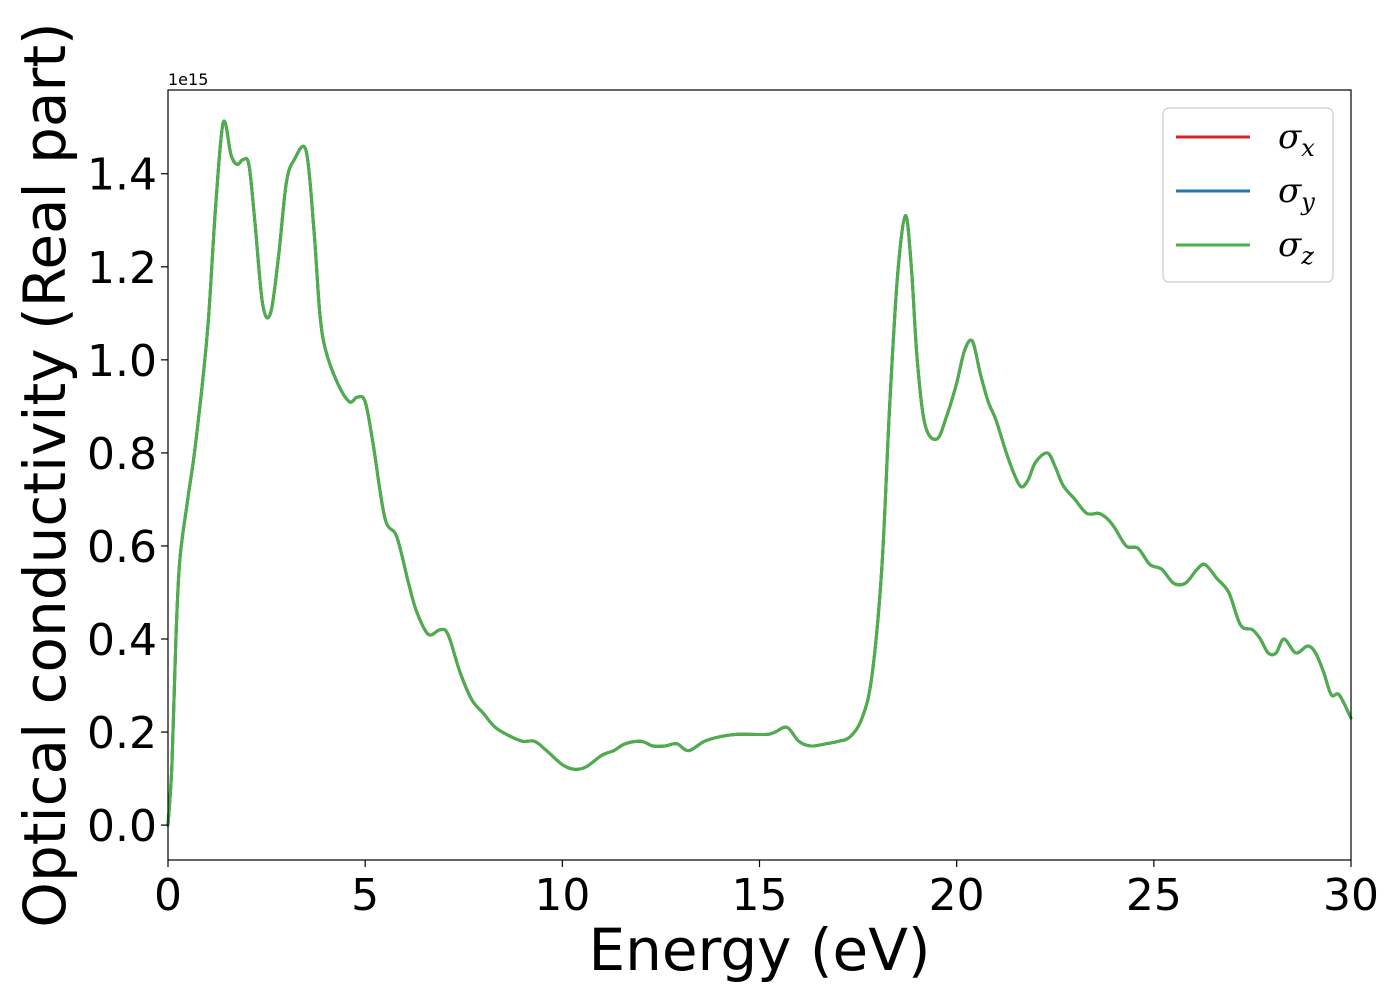 The width and height of the screenshot is (1400, 1000). I want to click on y-tick-label: 0.6, so click(122, 547).